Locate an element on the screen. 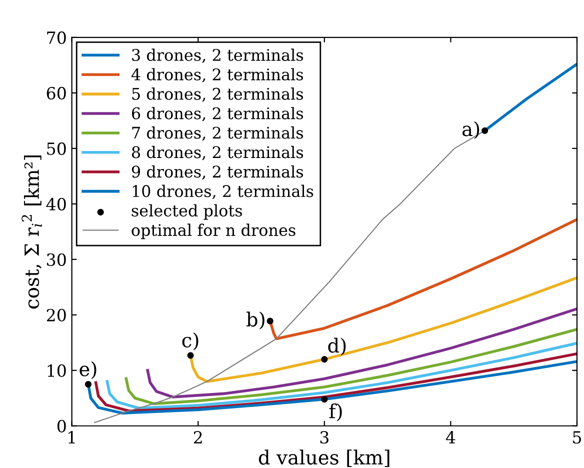 The width and height of the screenshot is (584, 468). legend-label: 9 drones, 2 terminals is located at coordinates (218, 172).